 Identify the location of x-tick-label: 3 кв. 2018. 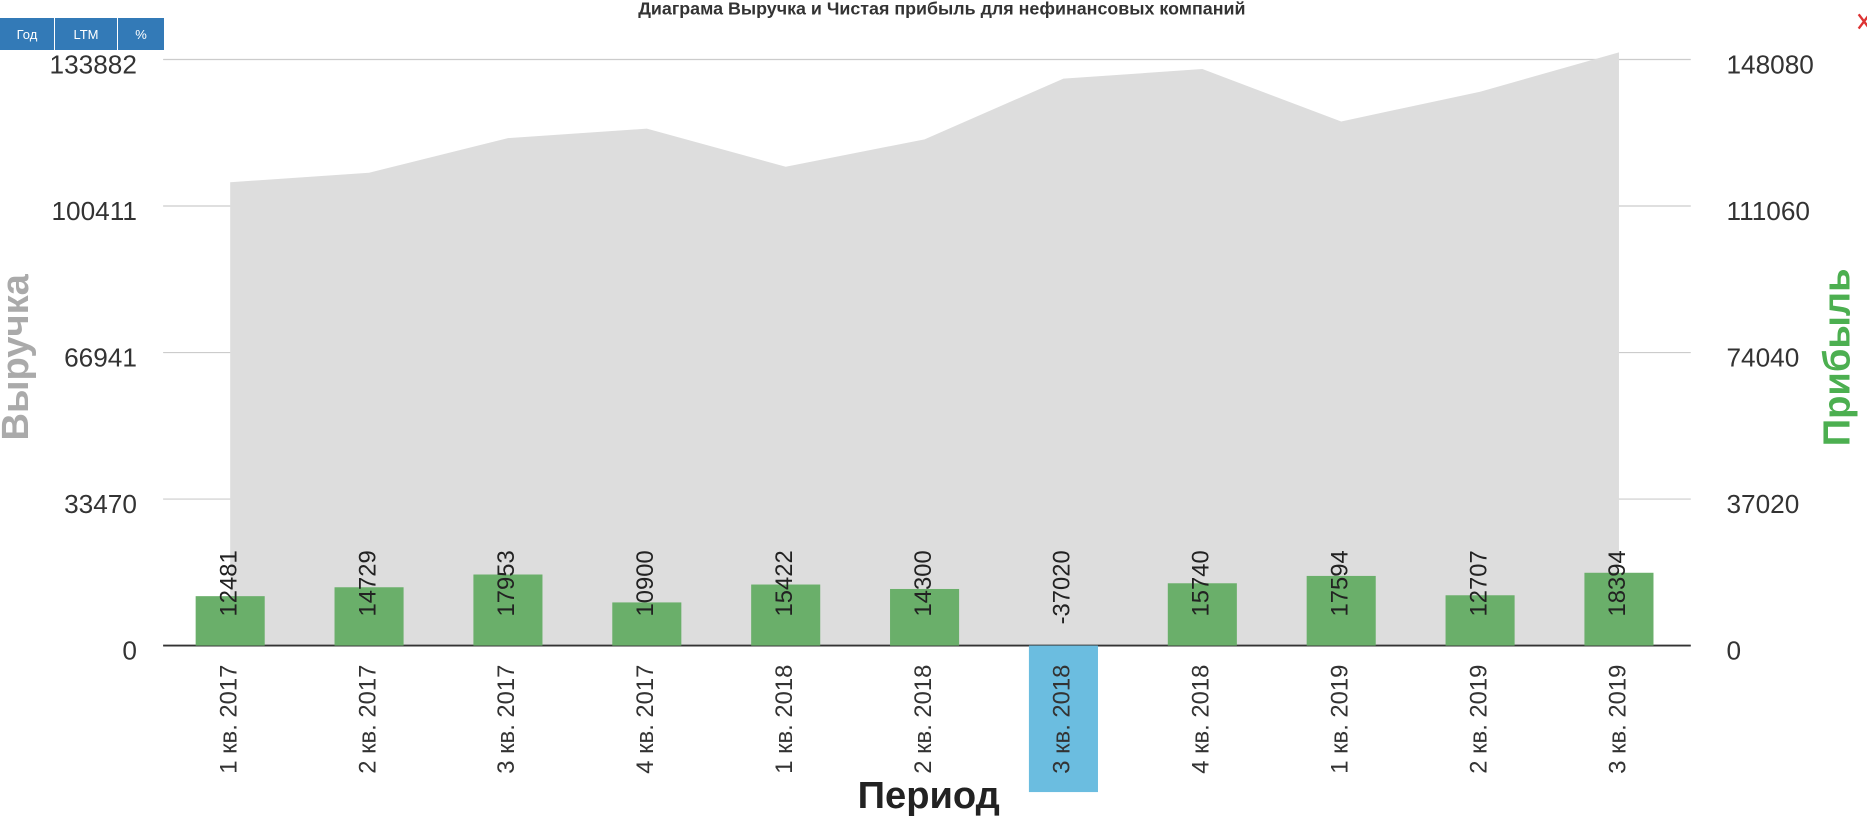
(1062, 719).